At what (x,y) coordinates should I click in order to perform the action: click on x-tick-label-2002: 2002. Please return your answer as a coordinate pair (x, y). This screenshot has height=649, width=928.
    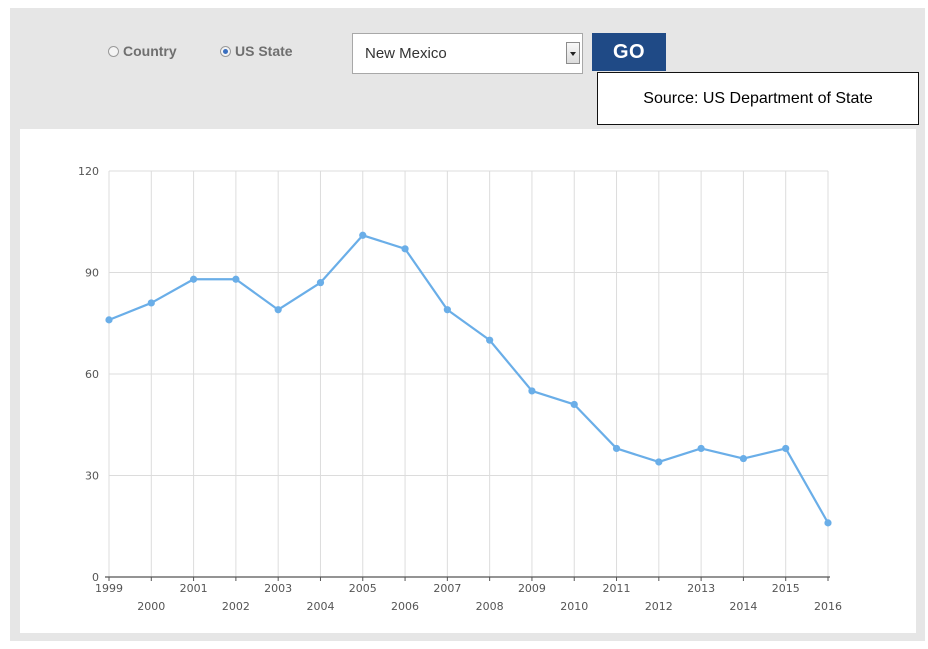
    Looking at the image, I should click on (236, 606).